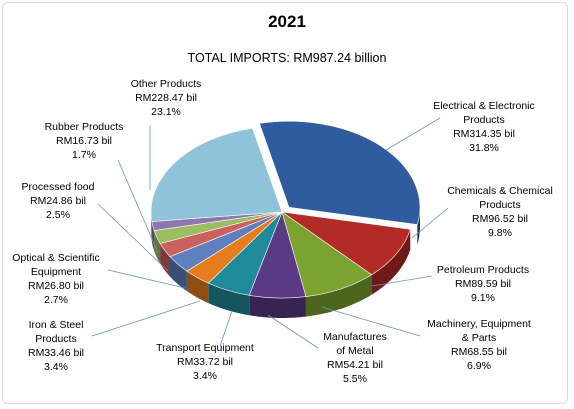  What do you see at coordinates (355, 379) in the screenshot?
I see `slice-label: 5.5%` at bounding box center [355, 379].